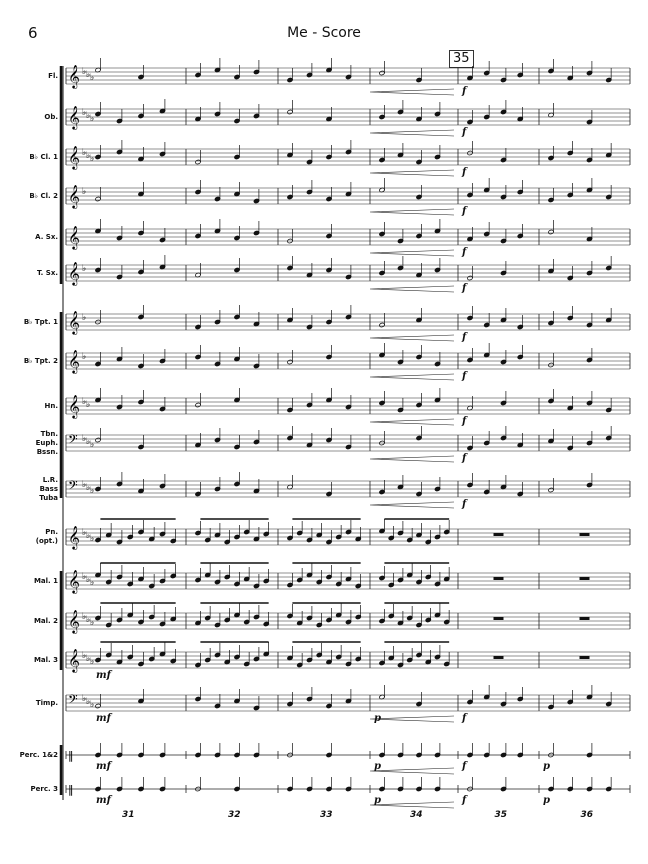 This screenshot has height=864, width=648. I want to click on instrument-label: B♭ Cl. 2, so click(43, 195).